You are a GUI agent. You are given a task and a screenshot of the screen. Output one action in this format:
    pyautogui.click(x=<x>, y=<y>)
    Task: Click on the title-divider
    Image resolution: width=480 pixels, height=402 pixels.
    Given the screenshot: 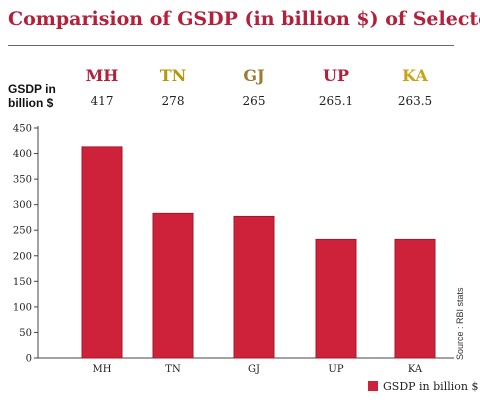 What is the action you would take?
    pyautogui.click(x=231, y=45)
    